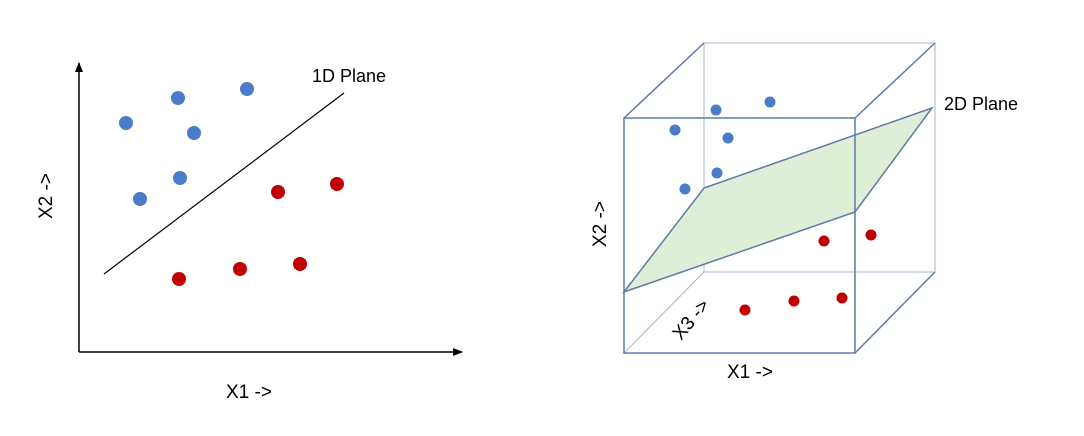 This screenshot has width=1084, height=436. What do you see at coordinates (349, 76) in the screenshot?
I see `plane-label-1d: 1D Plane` at bounding box center [349, 76].